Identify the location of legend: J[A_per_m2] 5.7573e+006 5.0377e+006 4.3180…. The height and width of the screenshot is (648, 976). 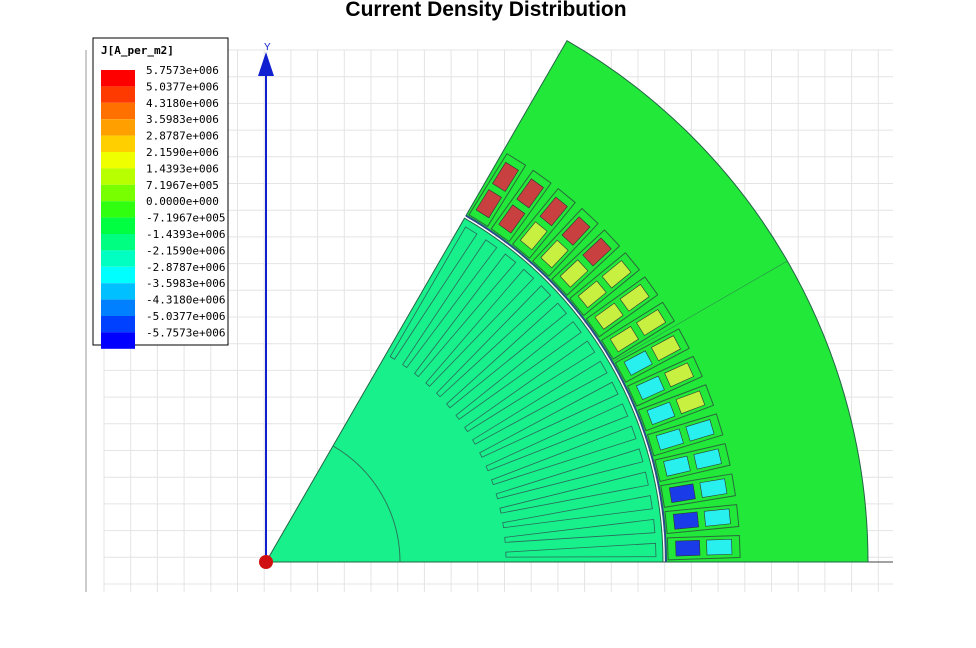
(160, 193).